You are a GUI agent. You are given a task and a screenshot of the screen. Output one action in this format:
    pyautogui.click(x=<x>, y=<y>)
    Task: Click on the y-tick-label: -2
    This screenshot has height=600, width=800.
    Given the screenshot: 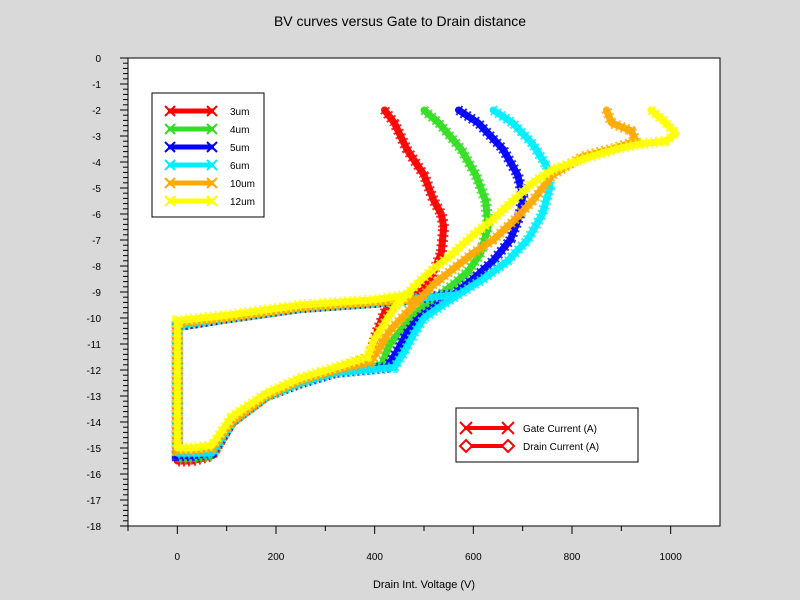 What is the action you would take?
    pyautogui.click(x=96, y=111)
    